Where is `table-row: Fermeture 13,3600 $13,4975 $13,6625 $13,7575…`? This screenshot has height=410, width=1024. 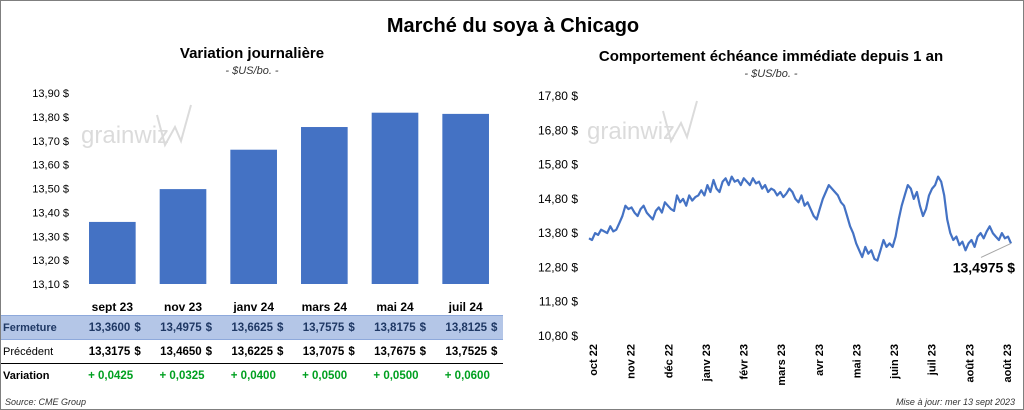
table-row: Fermeture 13,3600 $13,4975 $13,6625 $13,7575… is located at coordinates (252, 327).